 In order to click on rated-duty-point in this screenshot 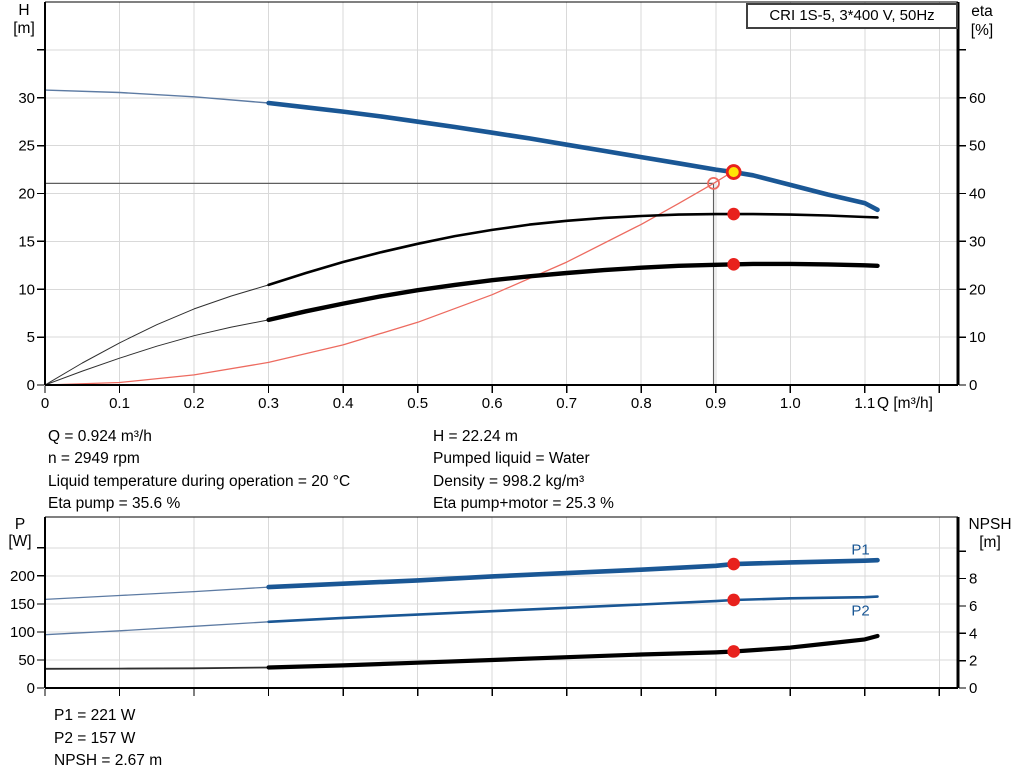, I will do `click(713, 183)`.